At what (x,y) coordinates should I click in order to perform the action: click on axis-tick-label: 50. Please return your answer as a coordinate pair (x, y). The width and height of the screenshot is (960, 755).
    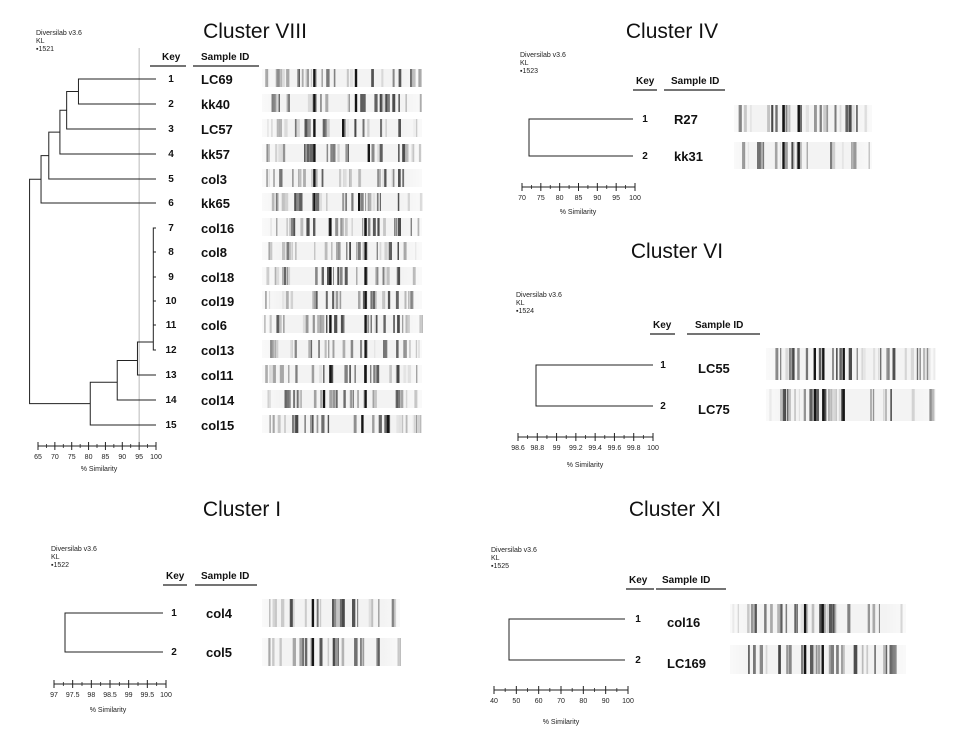
    Looking at the image, I should click on (516, 701).